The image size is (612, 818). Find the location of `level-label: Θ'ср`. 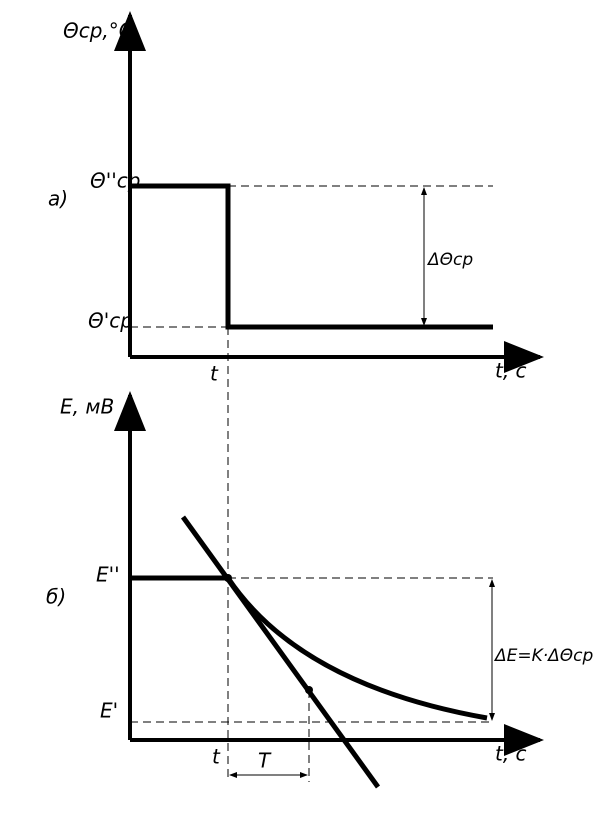

level-label: Θ'ср is located at coordinates (110, 321).